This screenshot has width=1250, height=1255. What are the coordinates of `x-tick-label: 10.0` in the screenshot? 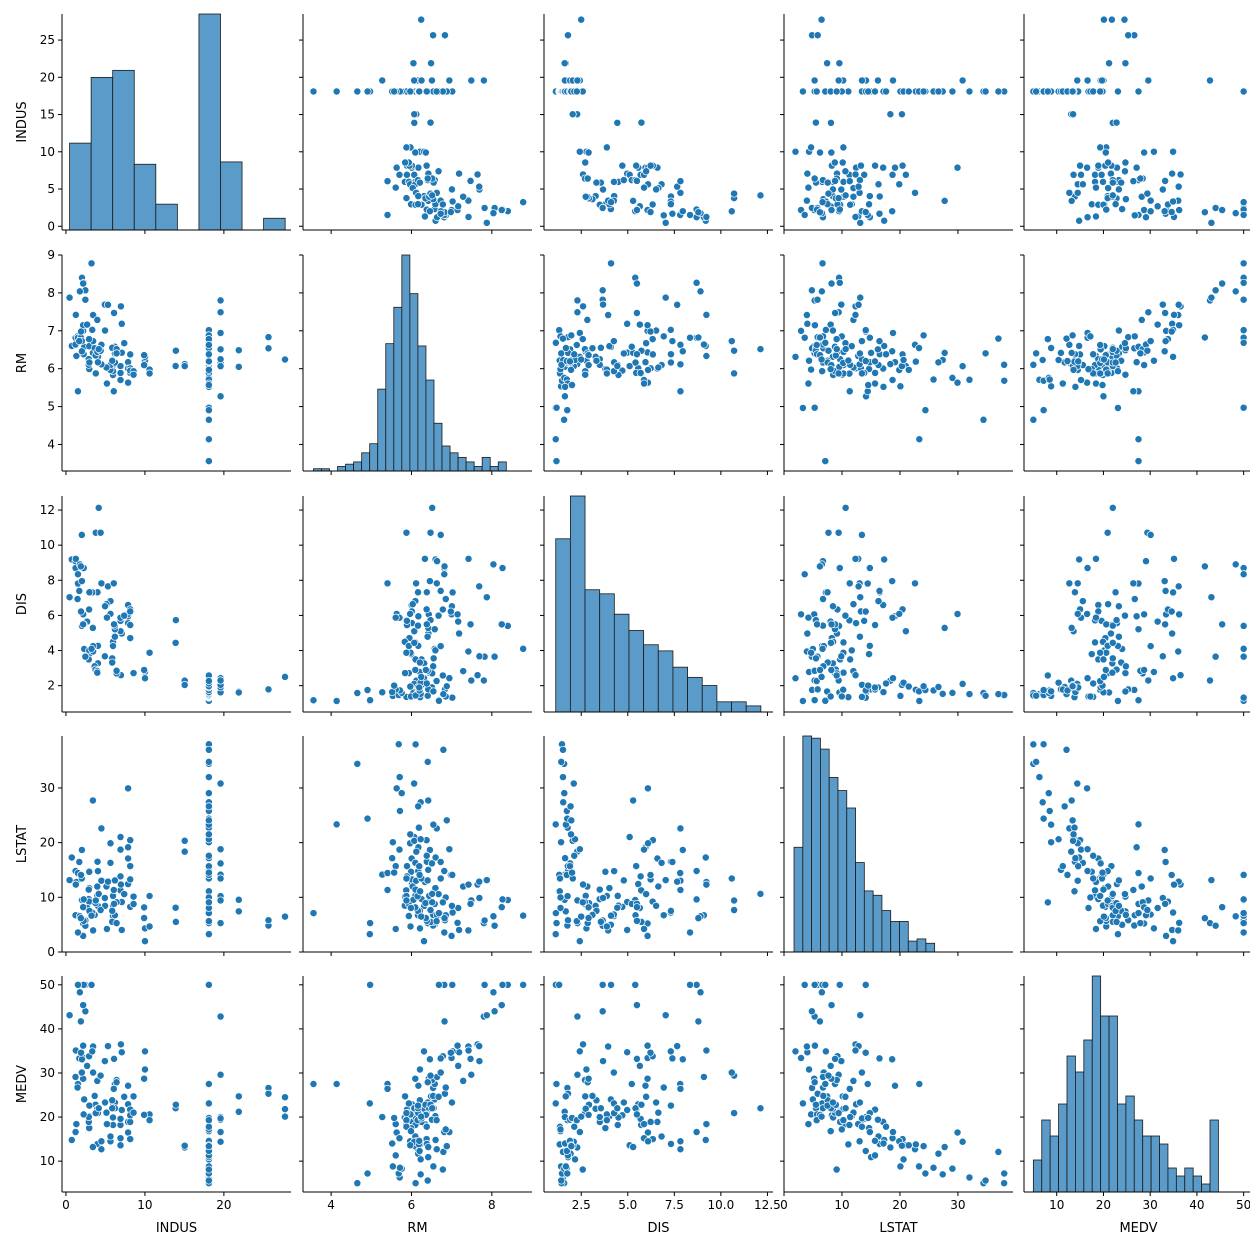 It's located at (721, 1205).